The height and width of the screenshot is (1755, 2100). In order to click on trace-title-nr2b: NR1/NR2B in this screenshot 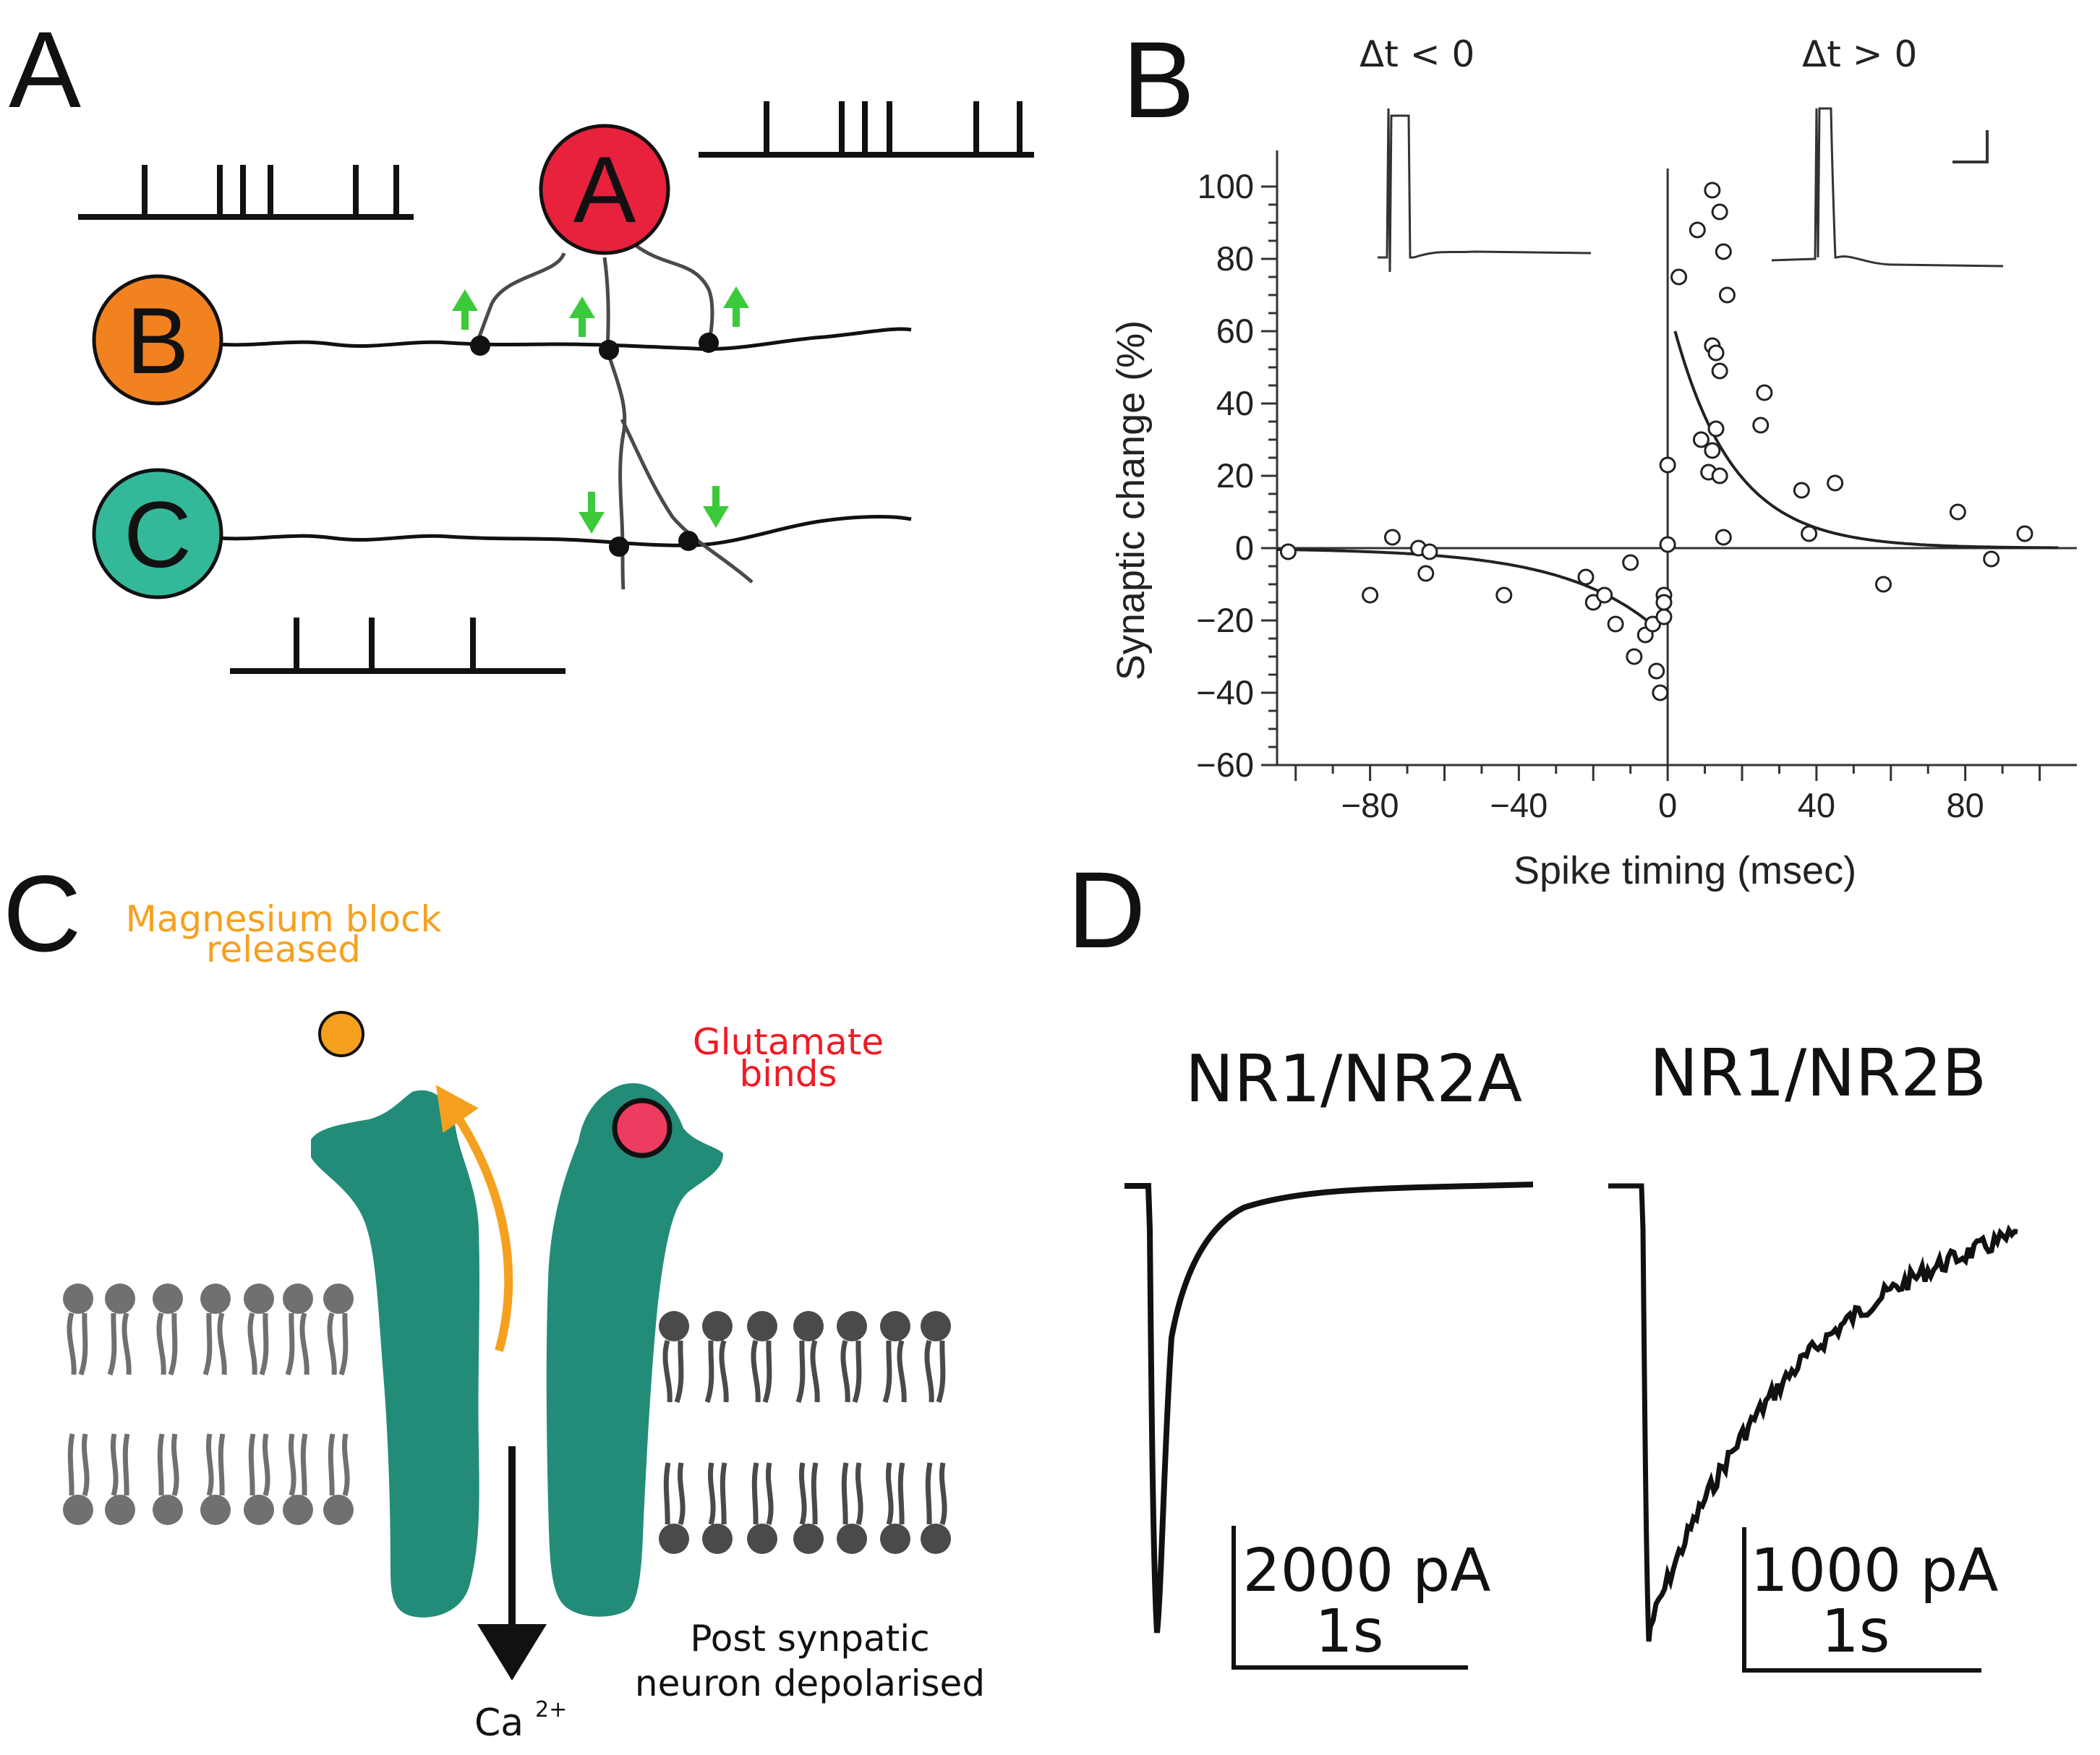, I will do `click(1817, 1073)`.